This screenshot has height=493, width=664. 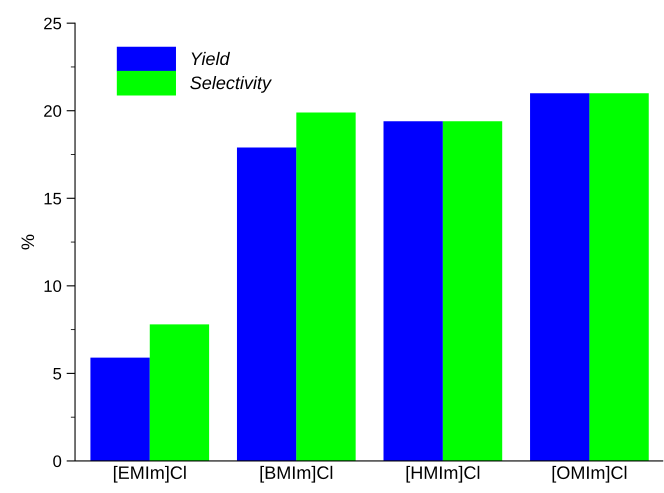 I want to click on y-axis-title: %, so click(x=27, y=242).